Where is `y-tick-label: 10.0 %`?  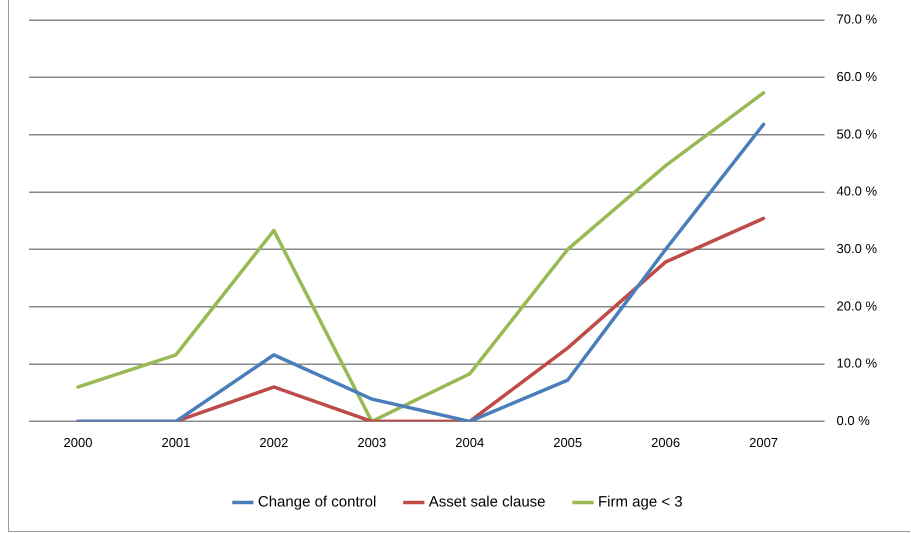
y-tick-label: 10.0 % is located at coordinates (857, 363).